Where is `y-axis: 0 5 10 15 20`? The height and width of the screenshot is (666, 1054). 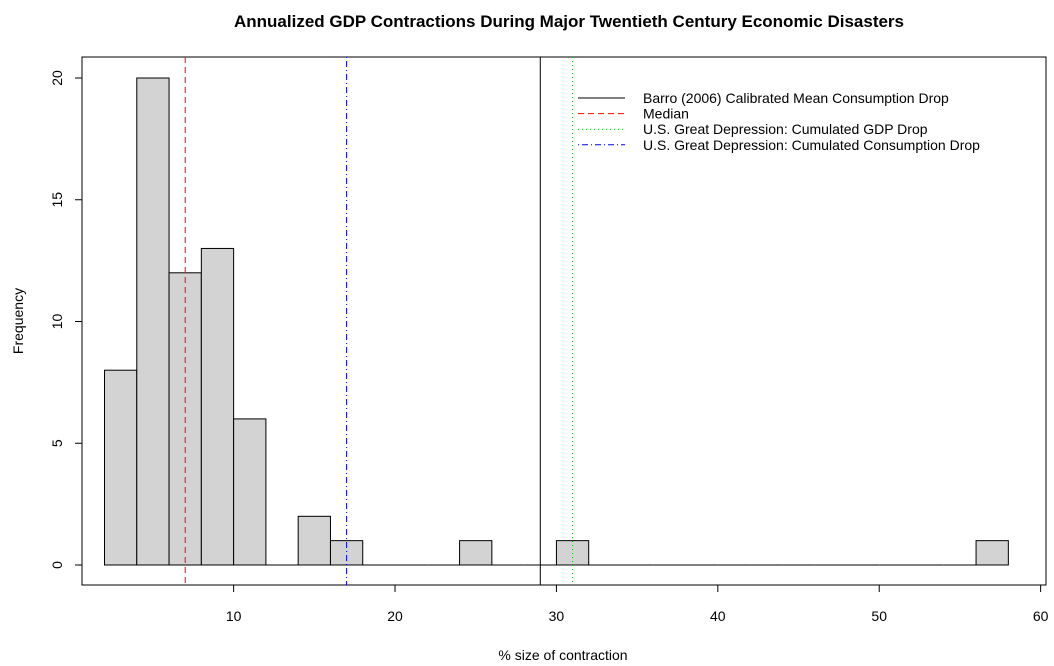
y-axis: 0 5 10 15 20 is located at coordinates (66, 319).